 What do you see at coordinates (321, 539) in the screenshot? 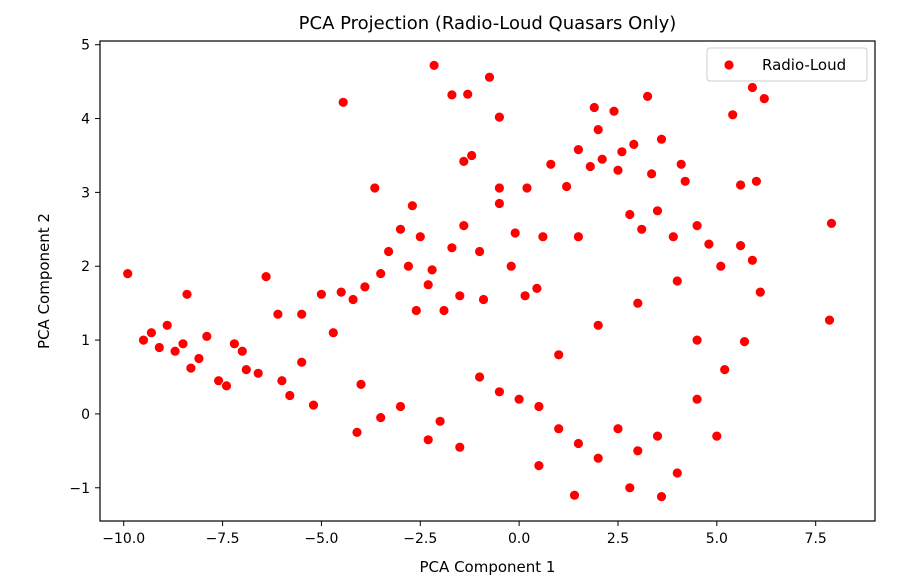
I see `x-tick-label: −5.0` at bounding box center [321, 539].